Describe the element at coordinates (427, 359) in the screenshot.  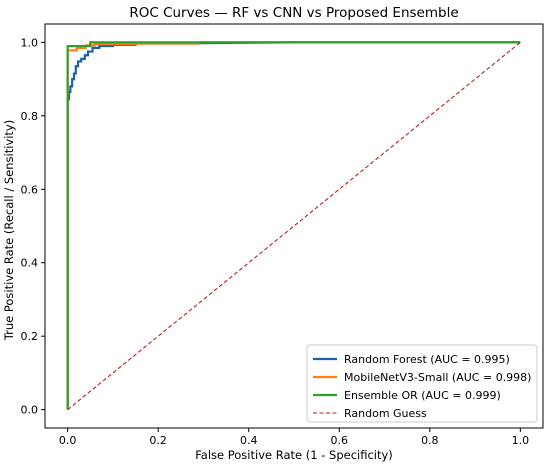
I see `legend-label-0: Random Forest (AUC = 0.995)` at that location.